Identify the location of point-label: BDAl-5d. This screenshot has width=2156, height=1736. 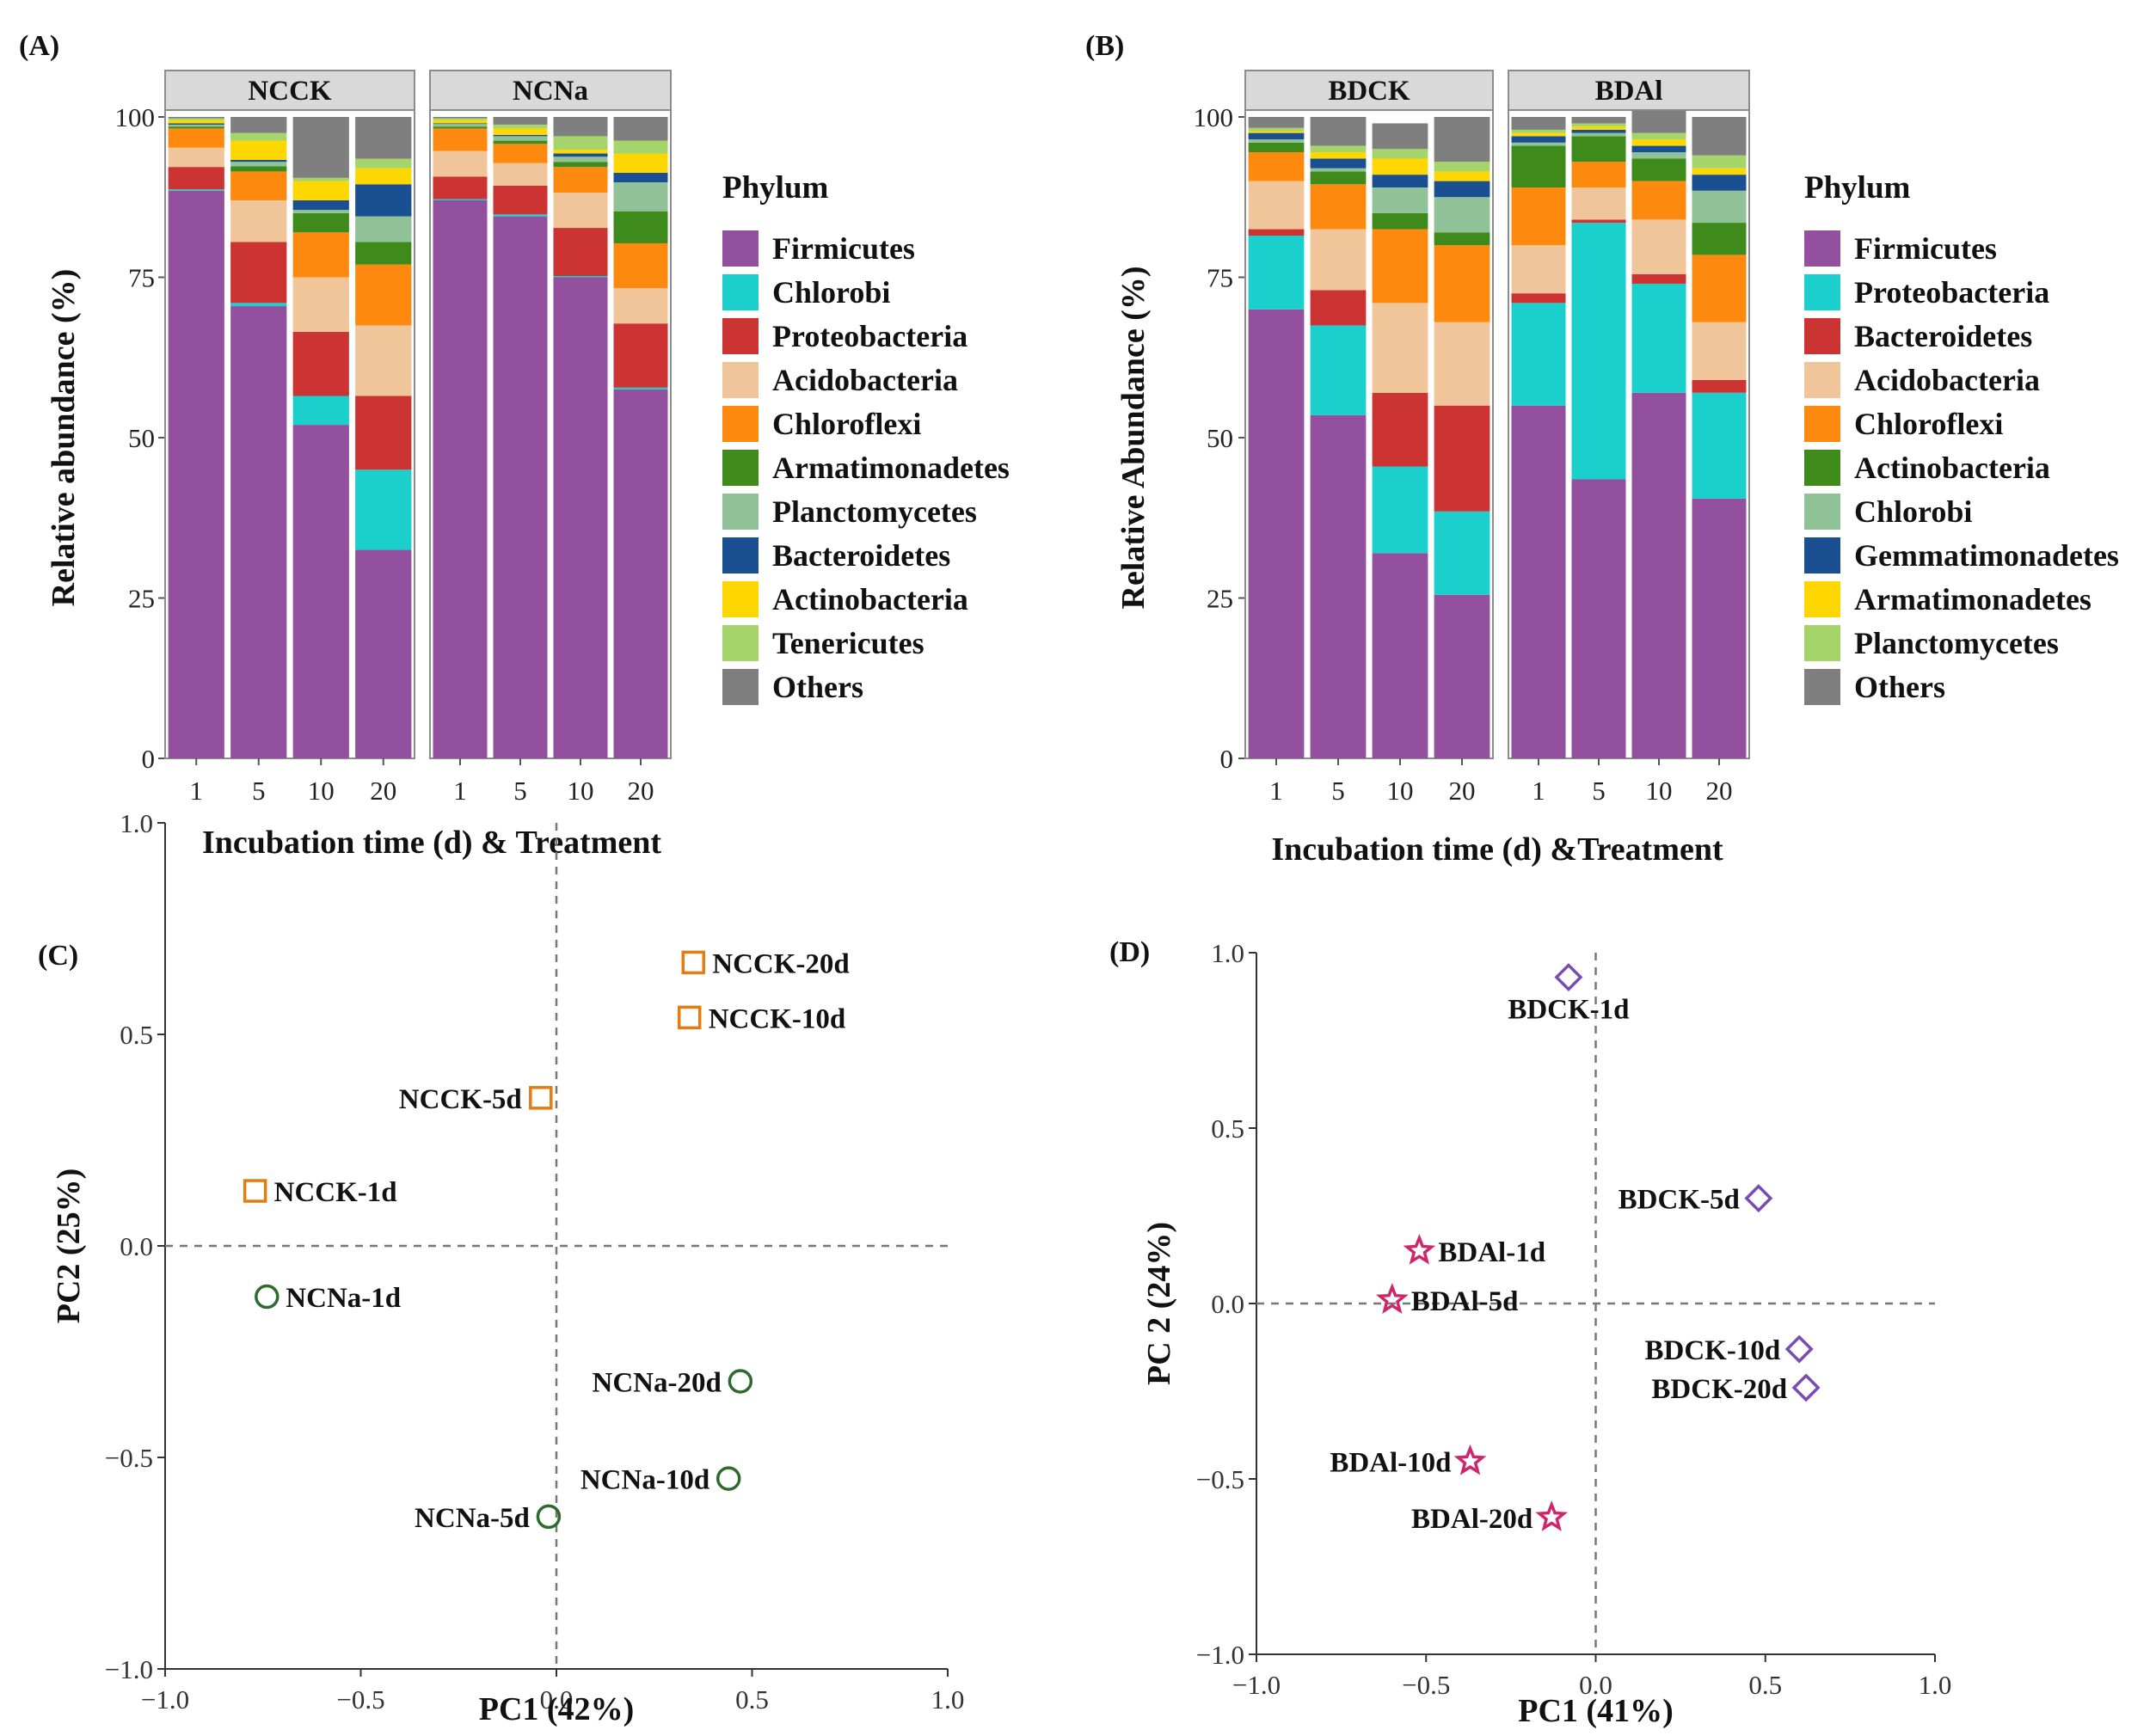
(1465, 1301).